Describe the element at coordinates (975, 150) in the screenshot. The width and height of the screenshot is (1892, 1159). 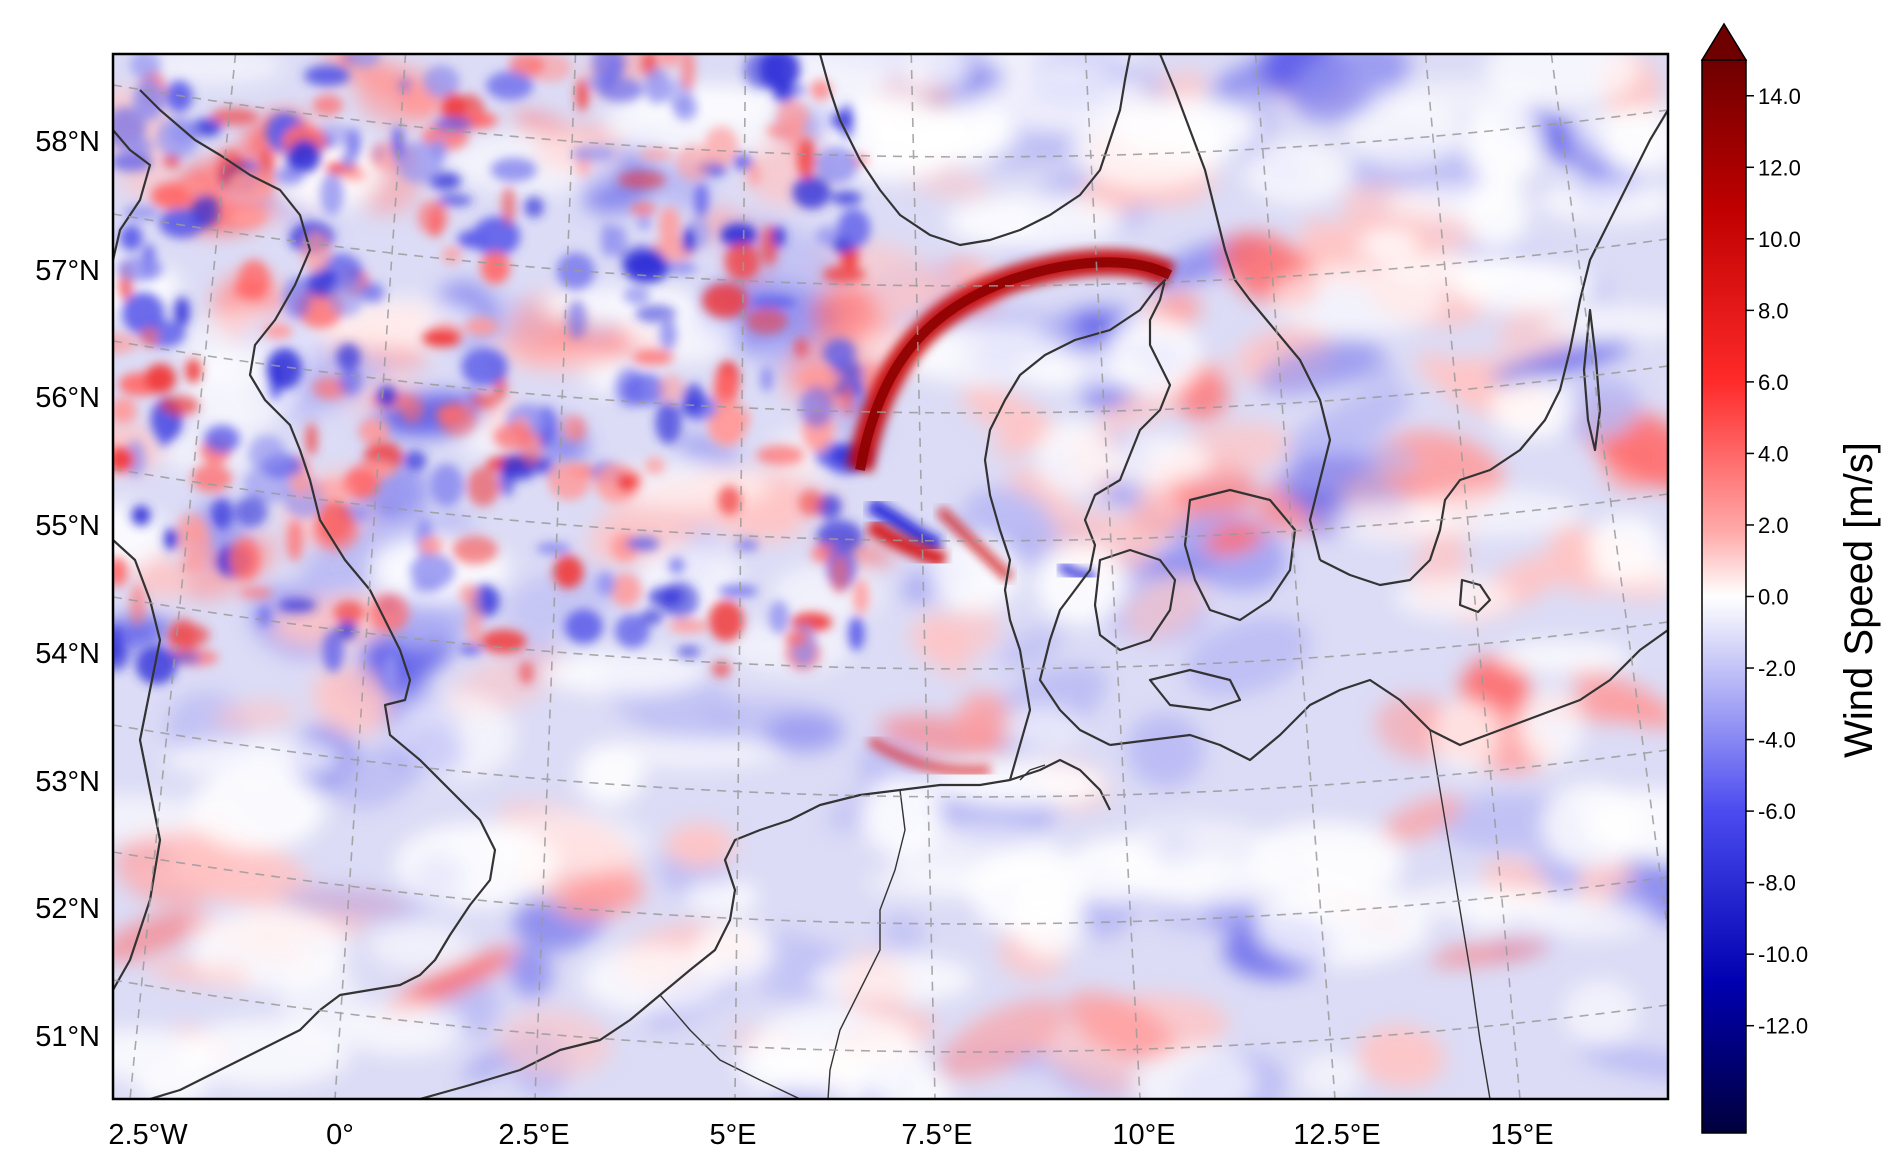
I see `norway-coastline` at that location.